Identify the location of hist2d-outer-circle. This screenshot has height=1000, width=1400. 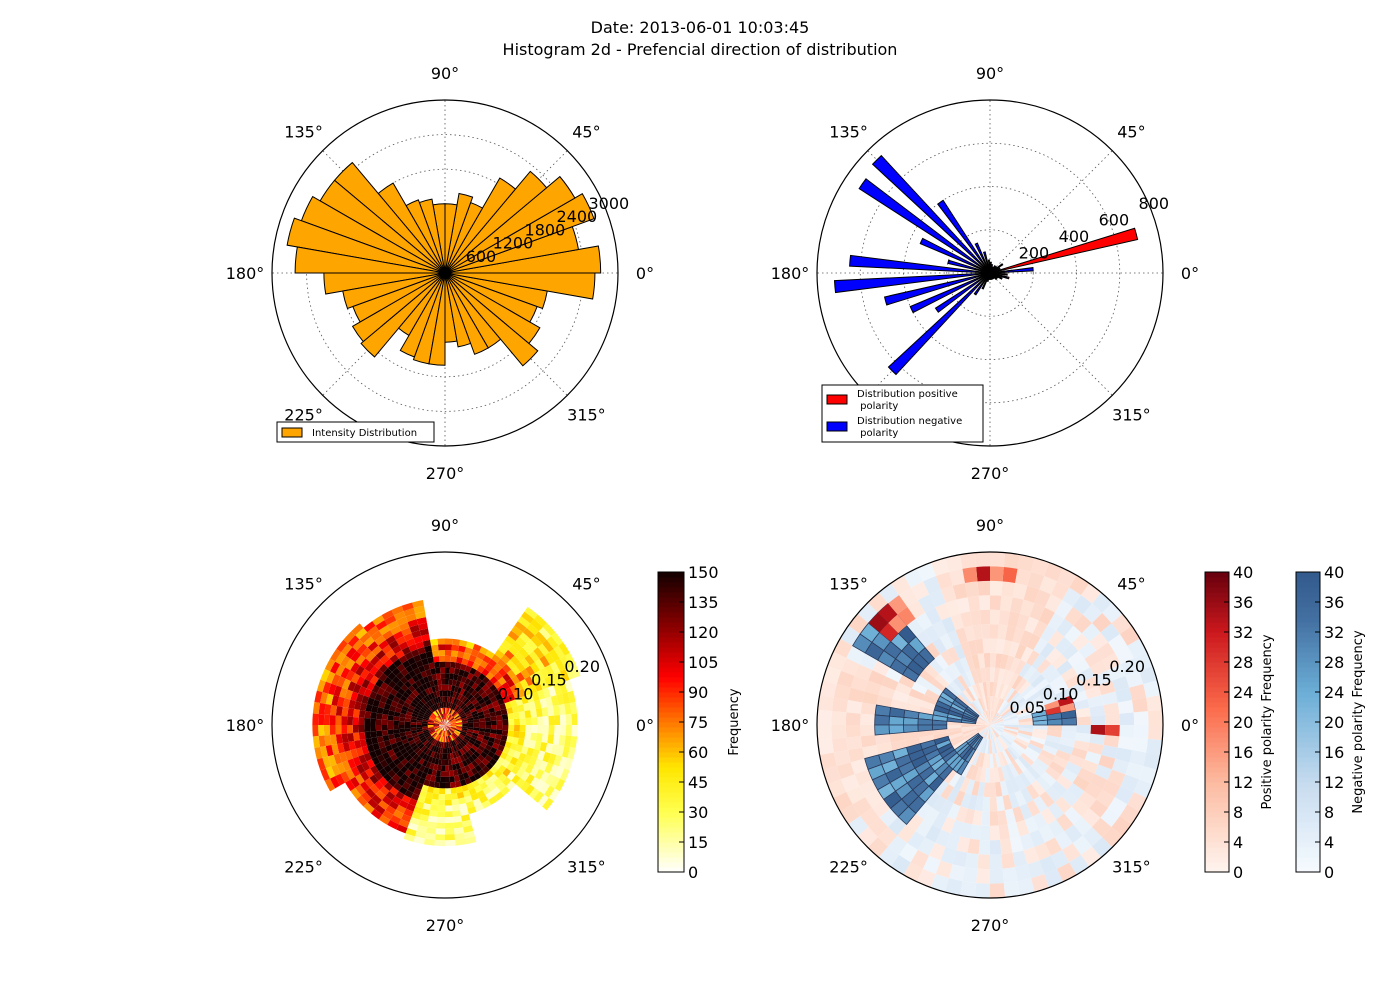
(445, 725).